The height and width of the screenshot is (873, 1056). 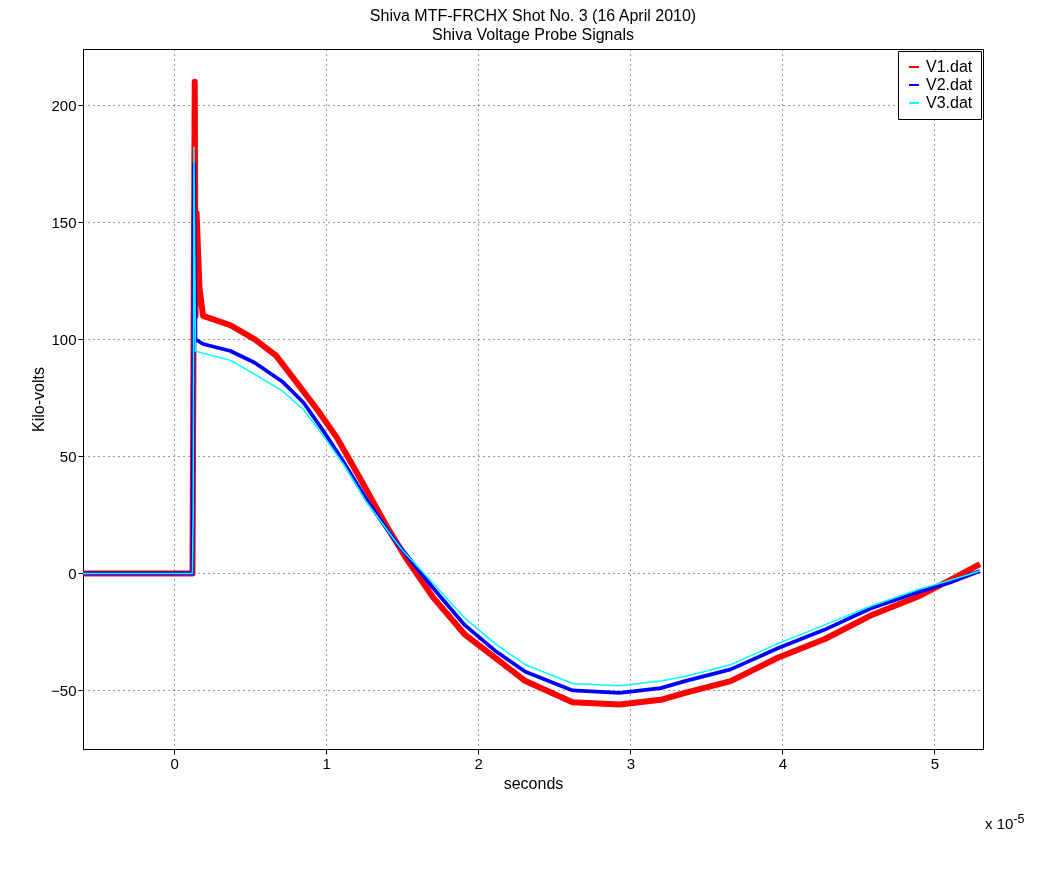 What do you see at coordinates (174, 763) in the screenshot?
I see `x-tick-label: 0` at bounding box center [174, 763].